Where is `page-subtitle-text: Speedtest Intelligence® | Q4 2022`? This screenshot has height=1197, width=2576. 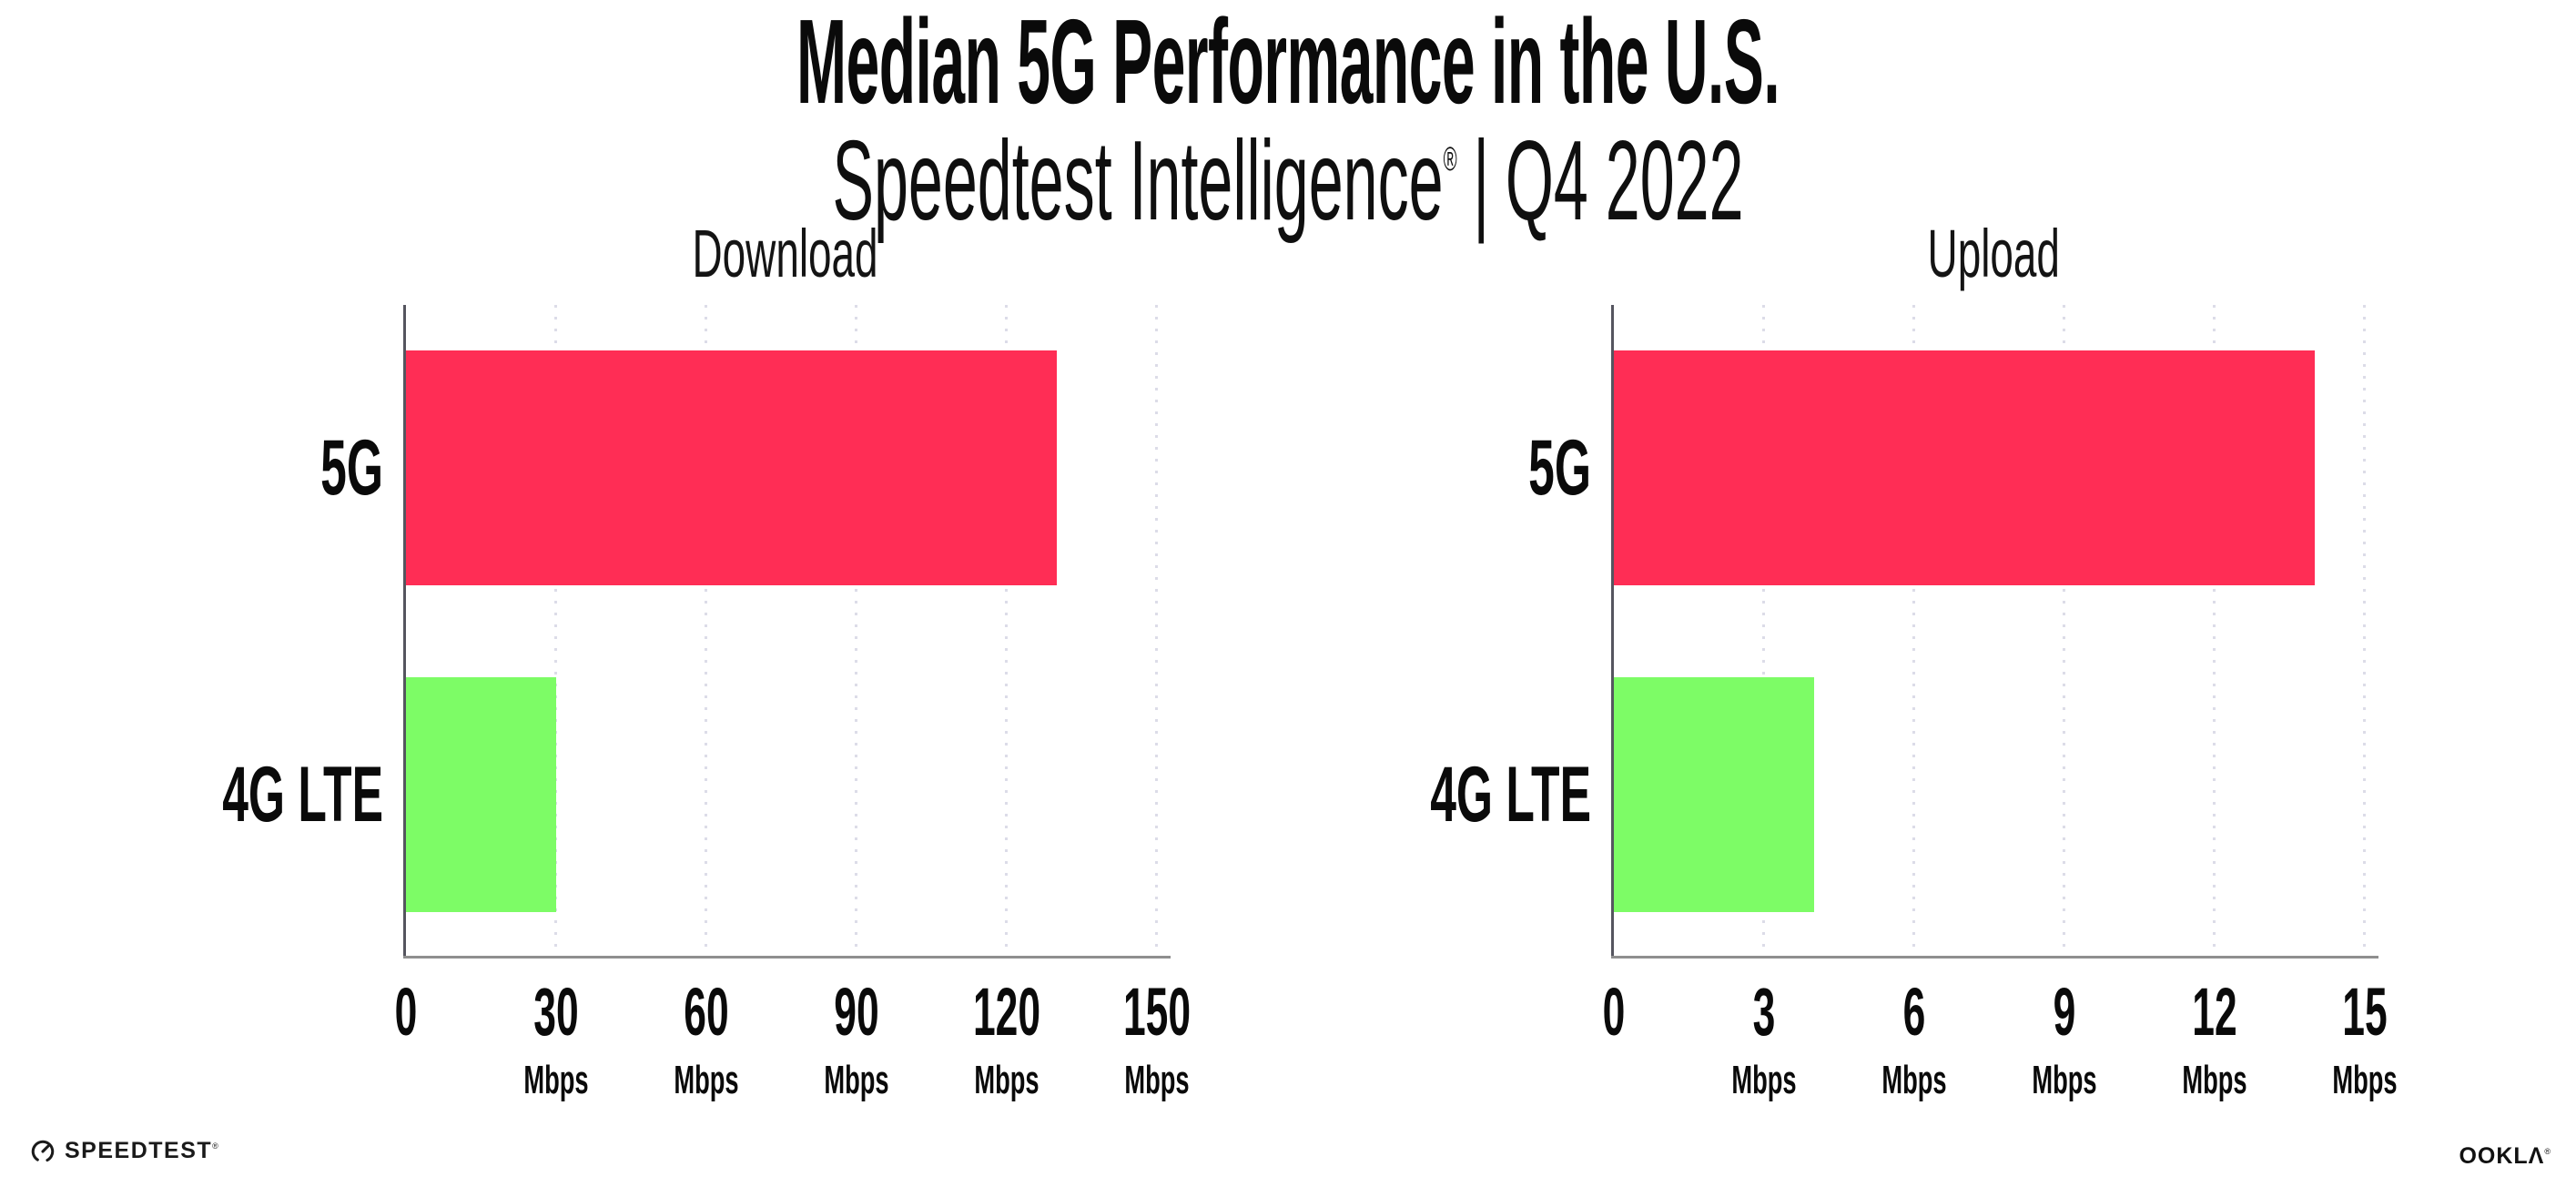 page-subtitle-text: Speedtest Intelligence® | Q4 2022 is located at coordinates (1287, 170).